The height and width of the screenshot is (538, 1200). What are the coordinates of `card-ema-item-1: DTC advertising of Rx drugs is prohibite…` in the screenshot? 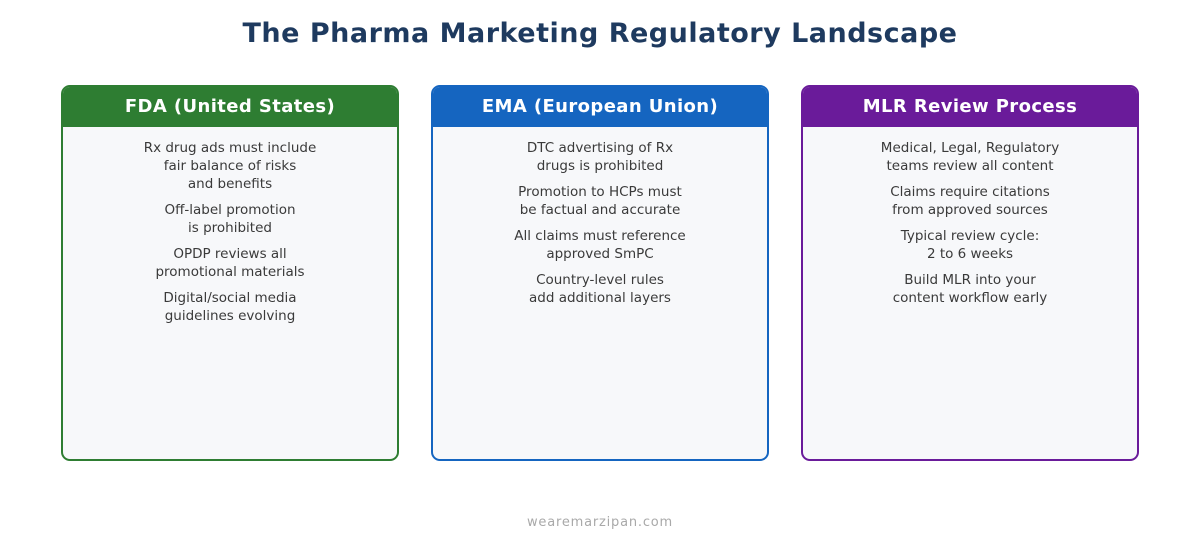 It's located at (600, 157).